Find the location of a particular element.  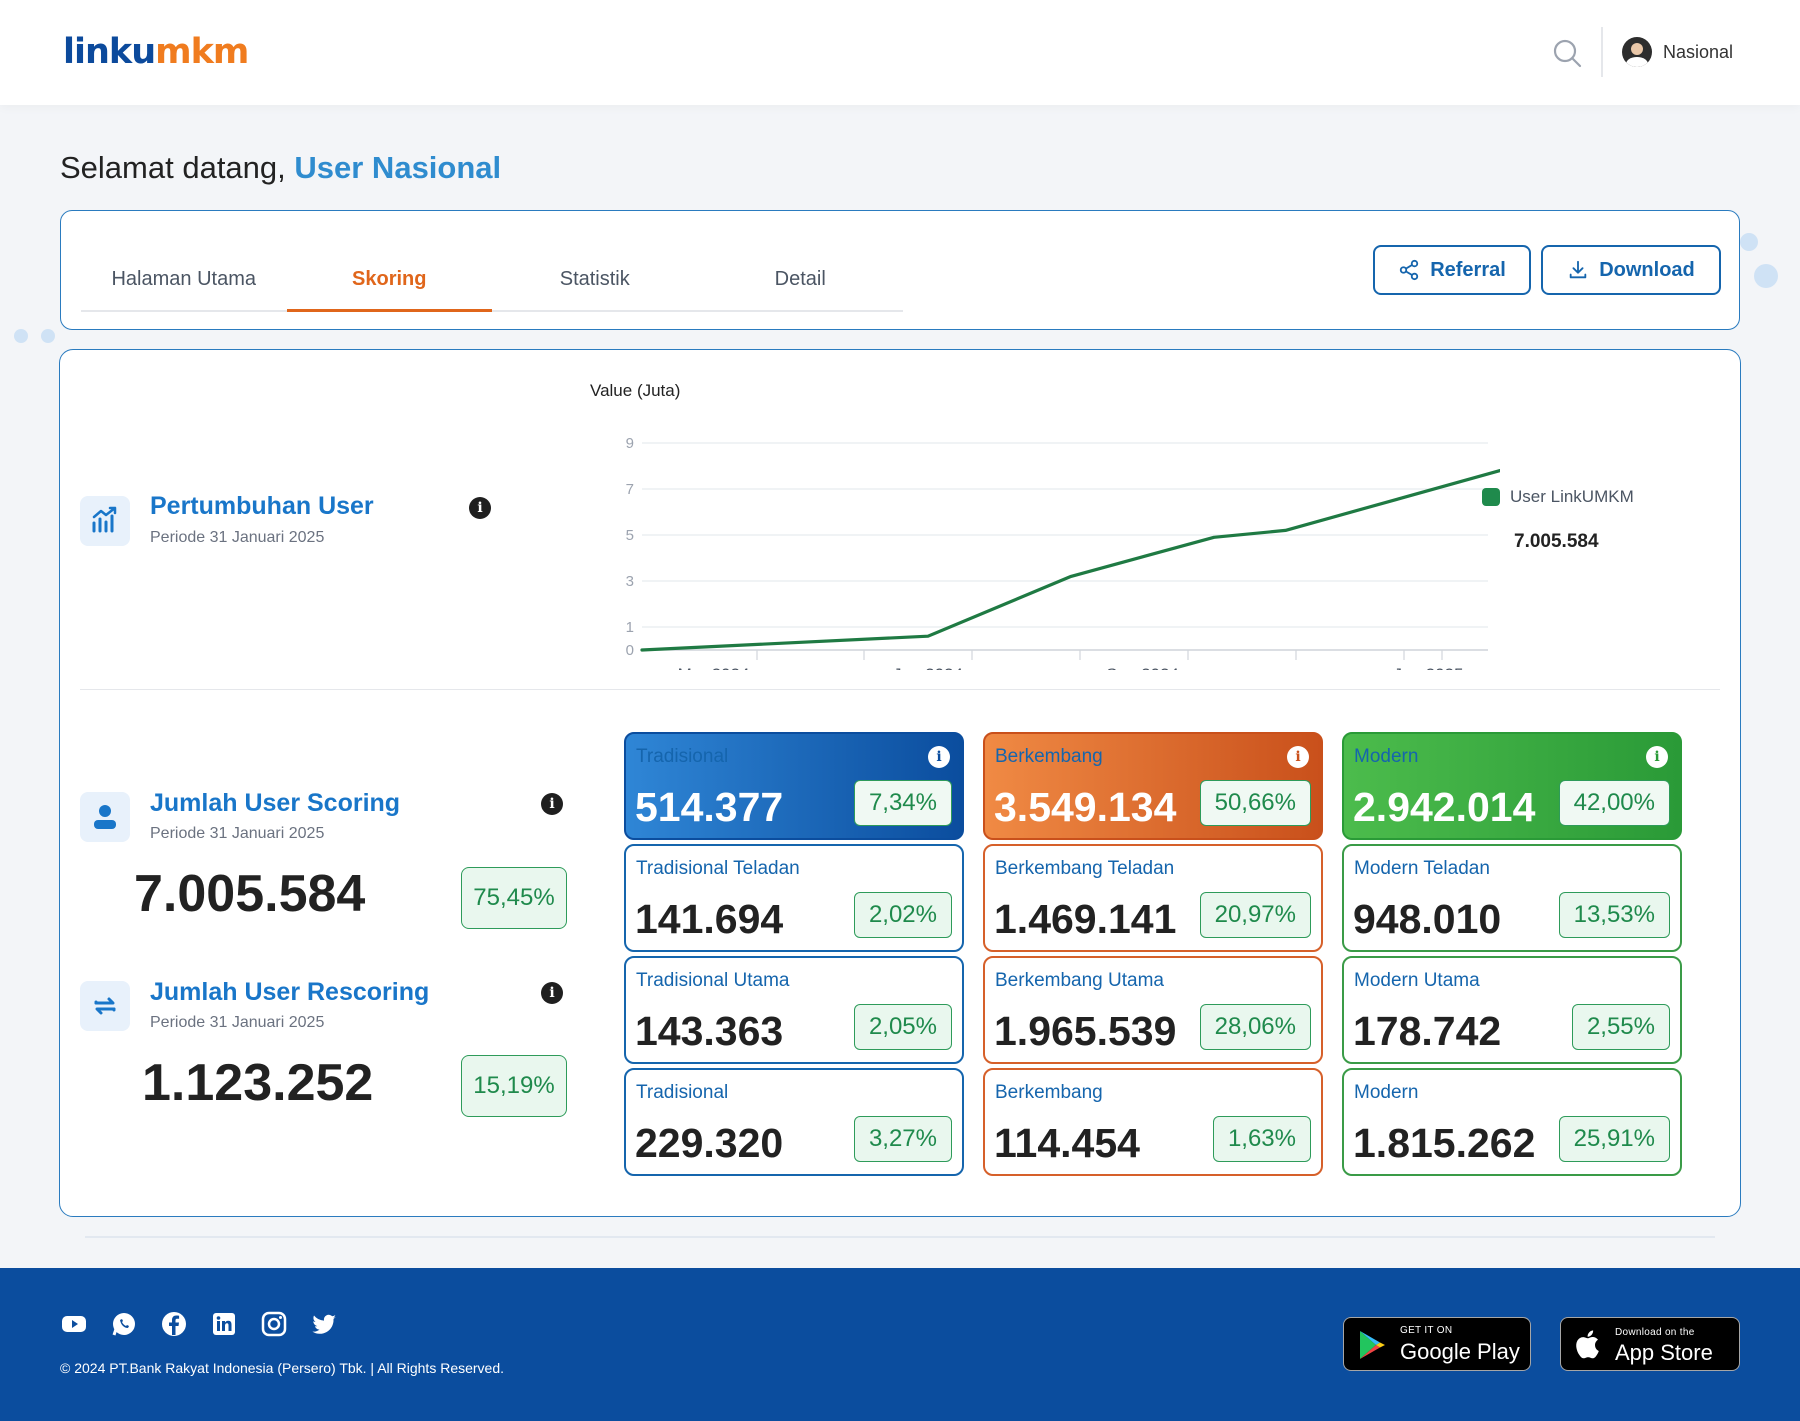

card-value: 1.815.262 is located at coordinates (1444, 1143).